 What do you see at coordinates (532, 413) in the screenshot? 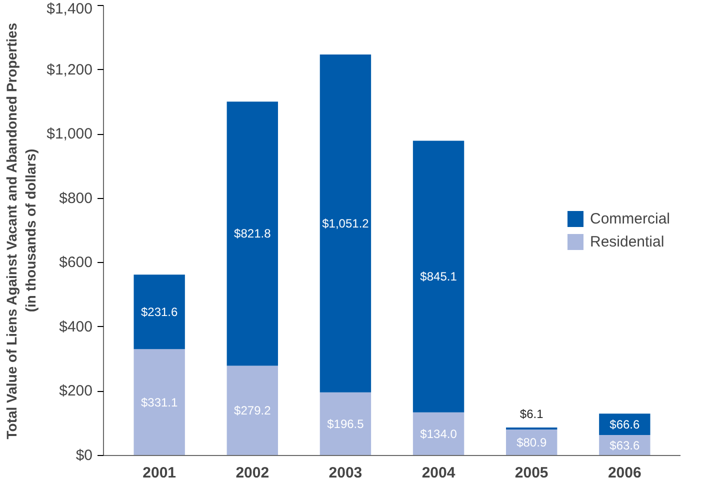
I see `data-label: $6.1` at bounding box center [532, 413].